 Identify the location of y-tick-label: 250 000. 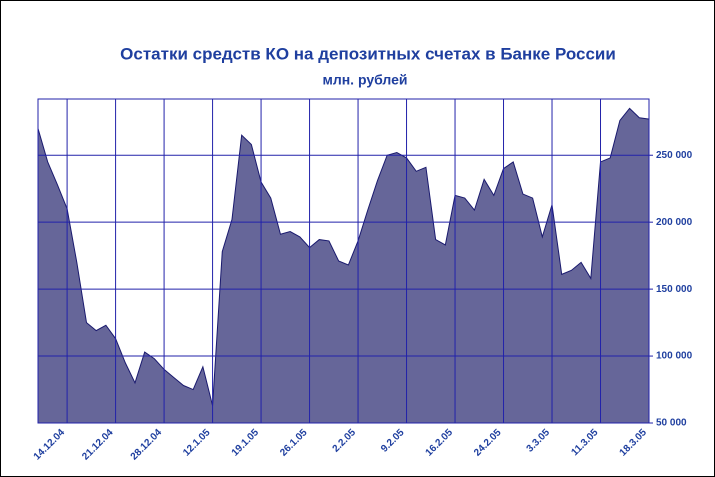
(674, 155).